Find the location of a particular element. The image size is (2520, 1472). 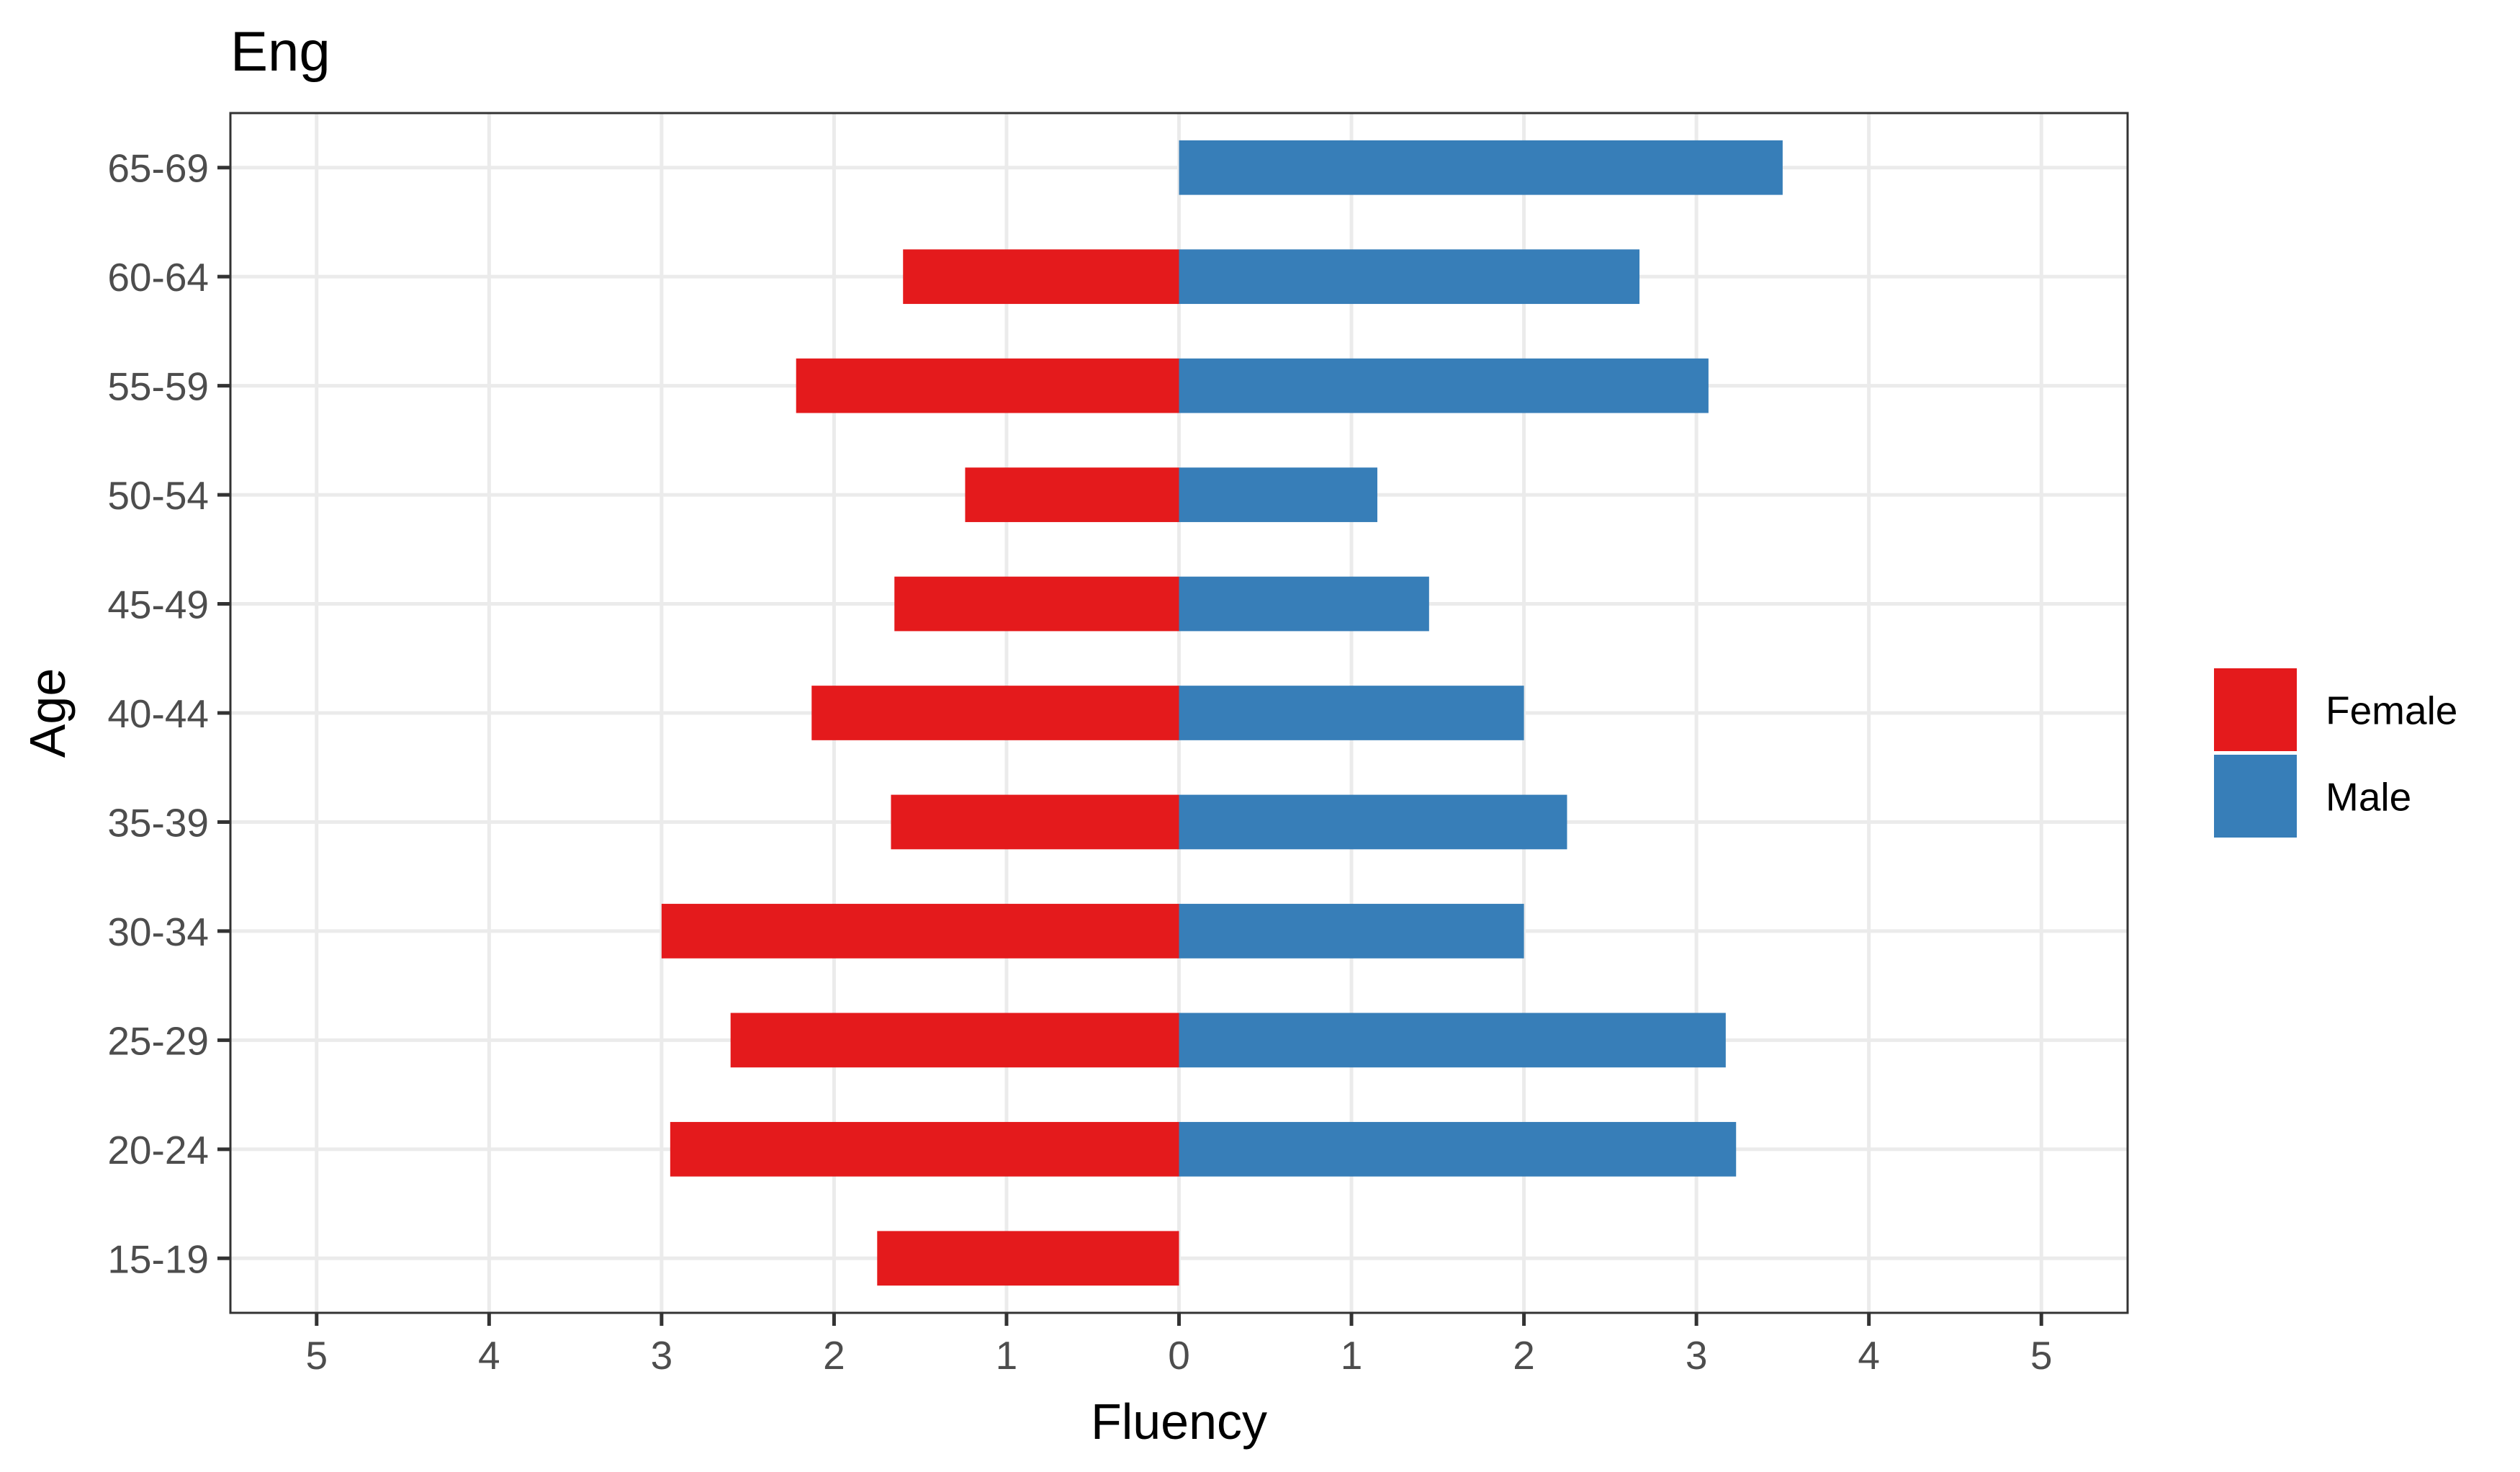

legend-key-male is located at coordinates (2255, 796).